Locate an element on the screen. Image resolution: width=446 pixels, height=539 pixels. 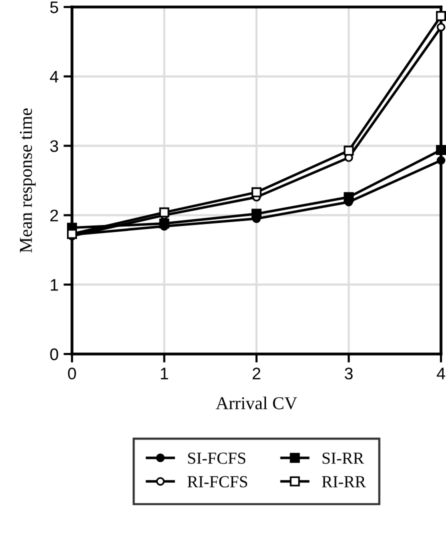
y-tick-label: 0 is located at coordinates (54, 354).